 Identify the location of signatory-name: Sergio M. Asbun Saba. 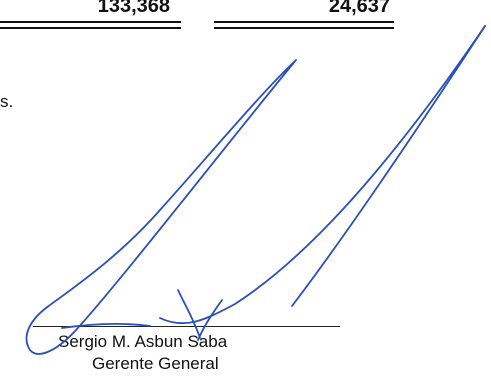
(143, 341).